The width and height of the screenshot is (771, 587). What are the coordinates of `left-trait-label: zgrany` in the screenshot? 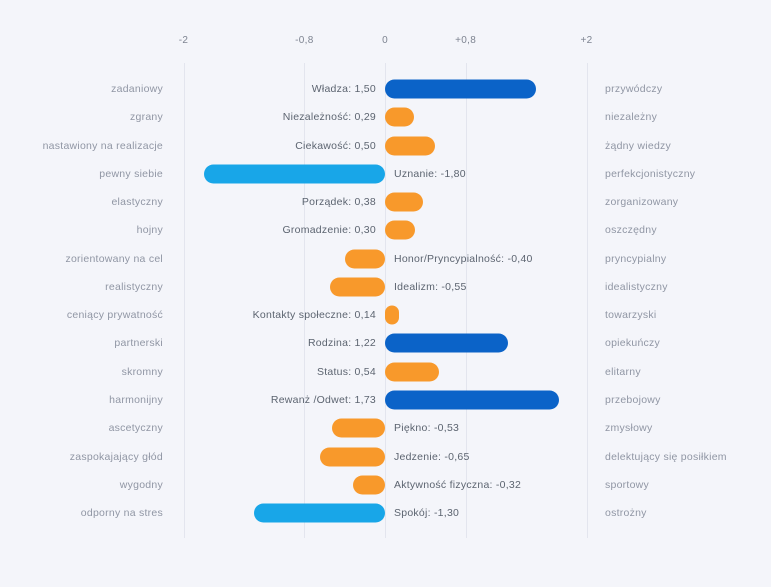 It's located at (146, 117).